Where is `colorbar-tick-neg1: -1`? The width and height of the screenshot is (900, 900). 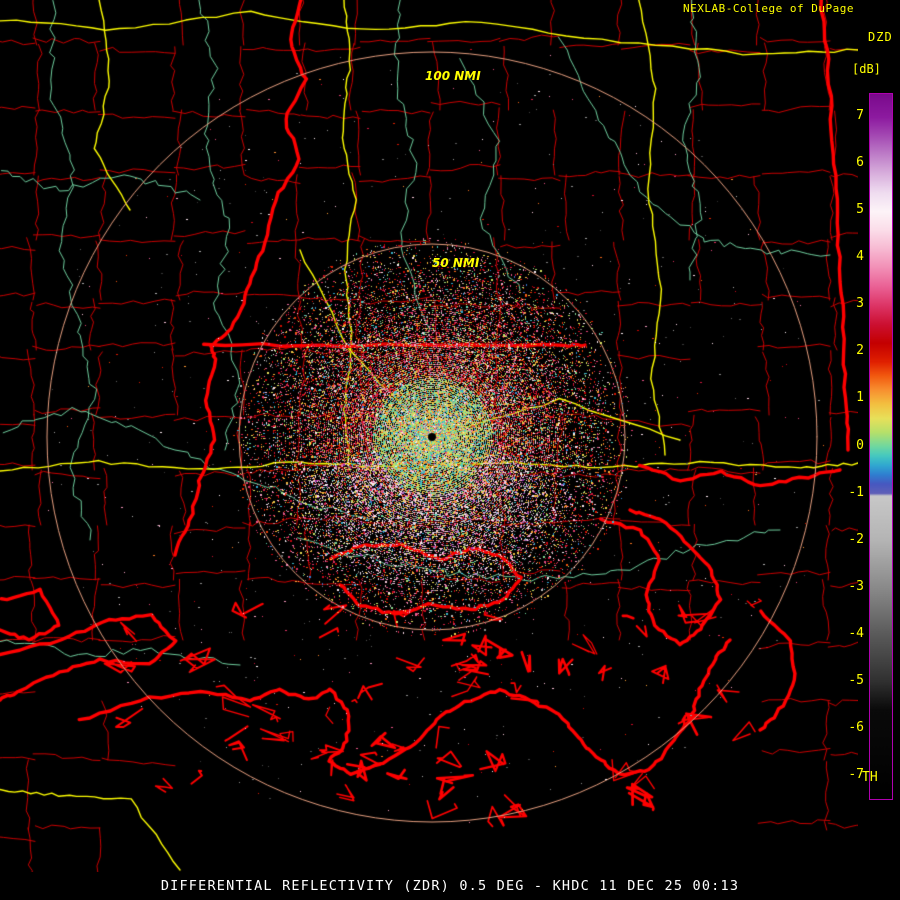
colorbar-tick-neg1: -1 is located at coordinates (856, 492).